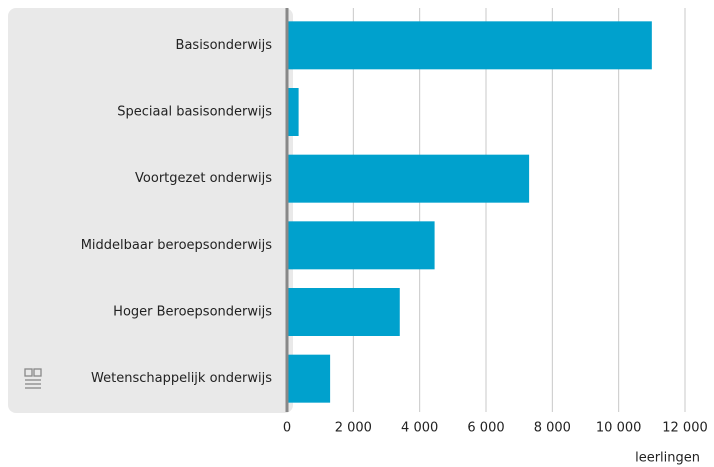  Describe the element at coordinates (33, 378) in the screenshot. I see `cbs-logo` at that location.